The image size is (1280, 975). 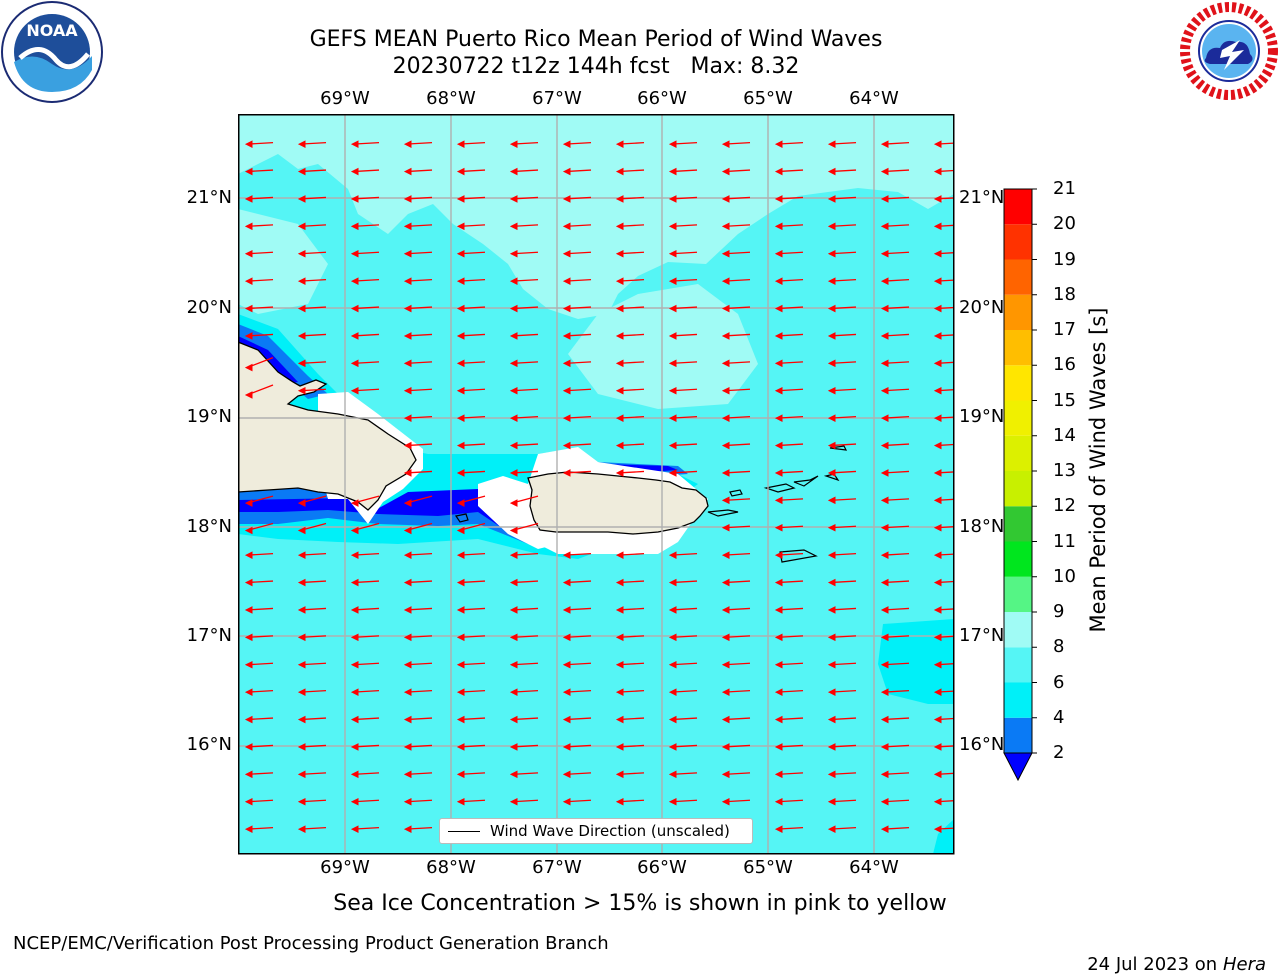 I want to click on map-legend: Wind Wave Direction (unscaled), so click(x=596, y=831).